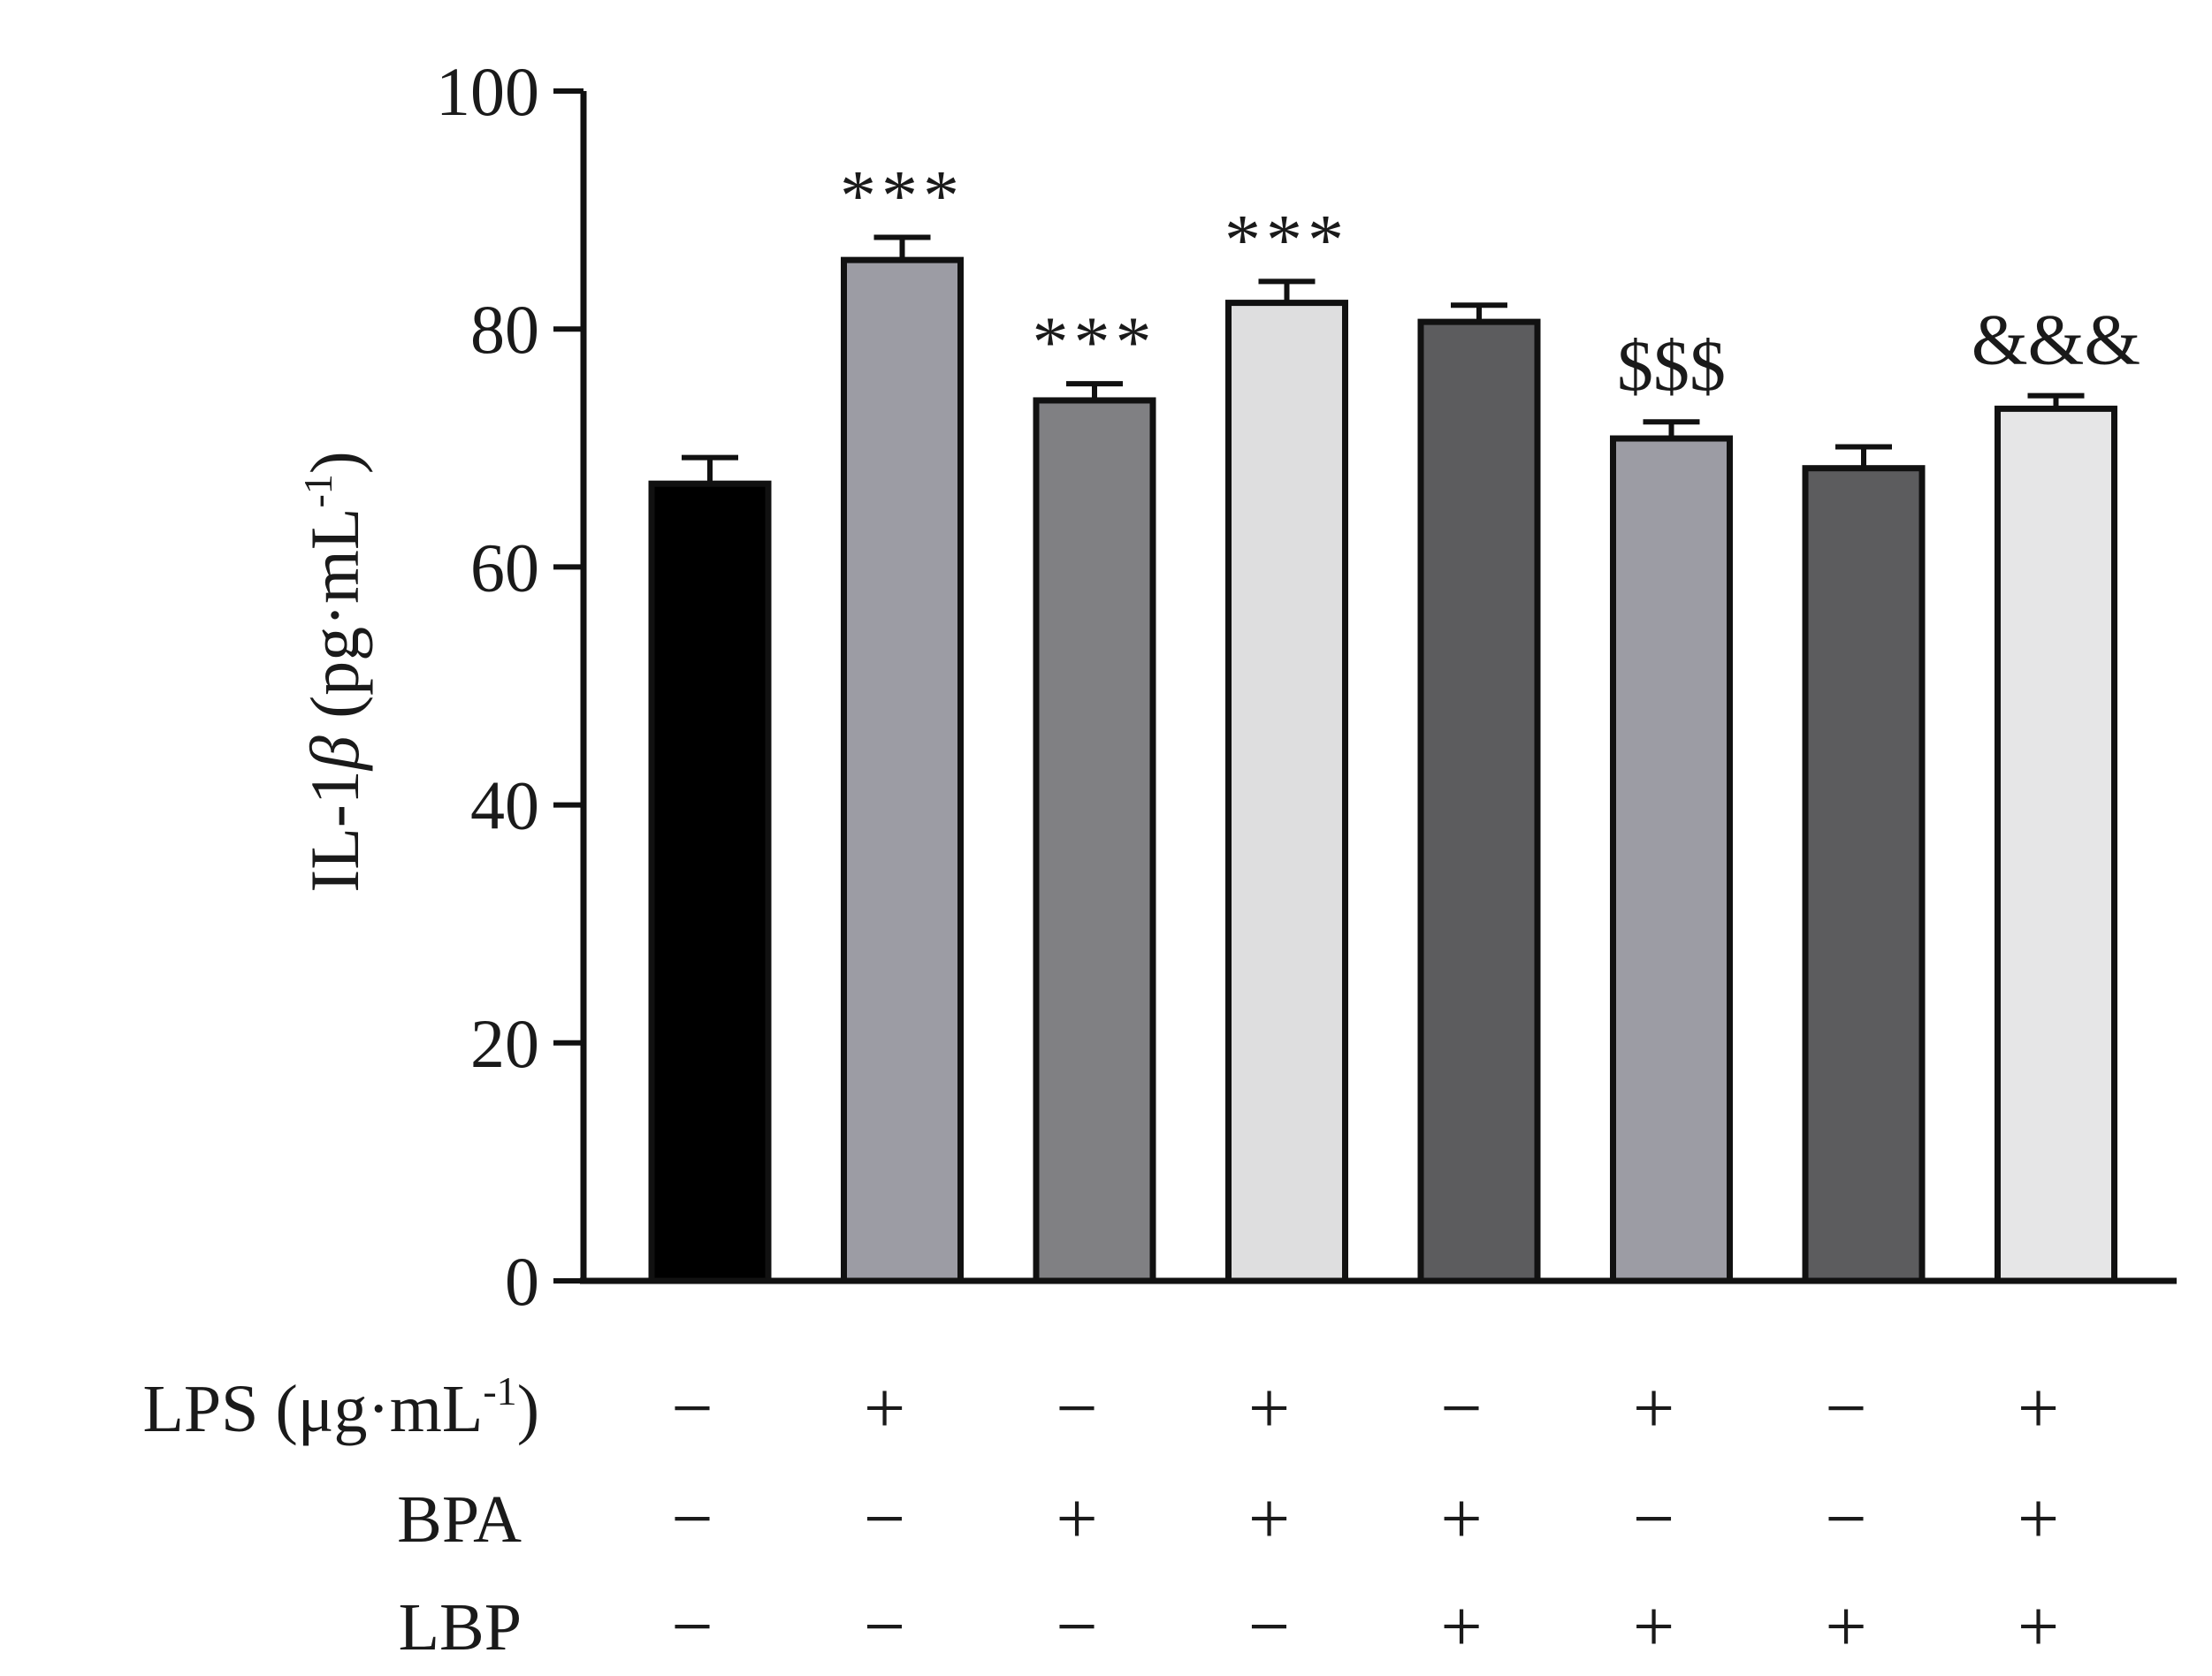 Image resolution: width=2212 pixels, height=1676 pixels. What do you see at coordinates (459, 1519) in the screenshot?
I see `condition-label: BPA` at bounding box center [459, 1519].